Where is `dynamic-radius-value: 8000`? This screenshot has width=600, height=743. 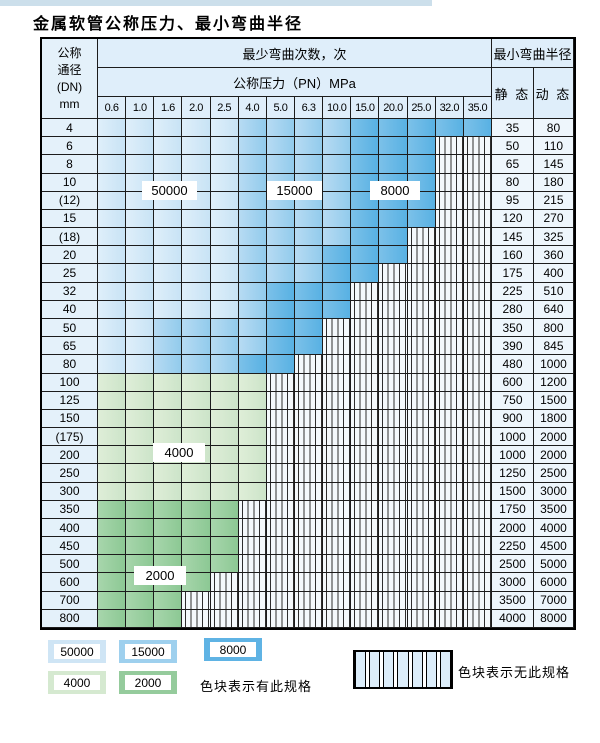
dynamic-radius-value: 8000 is located at coordinates (553, 618).